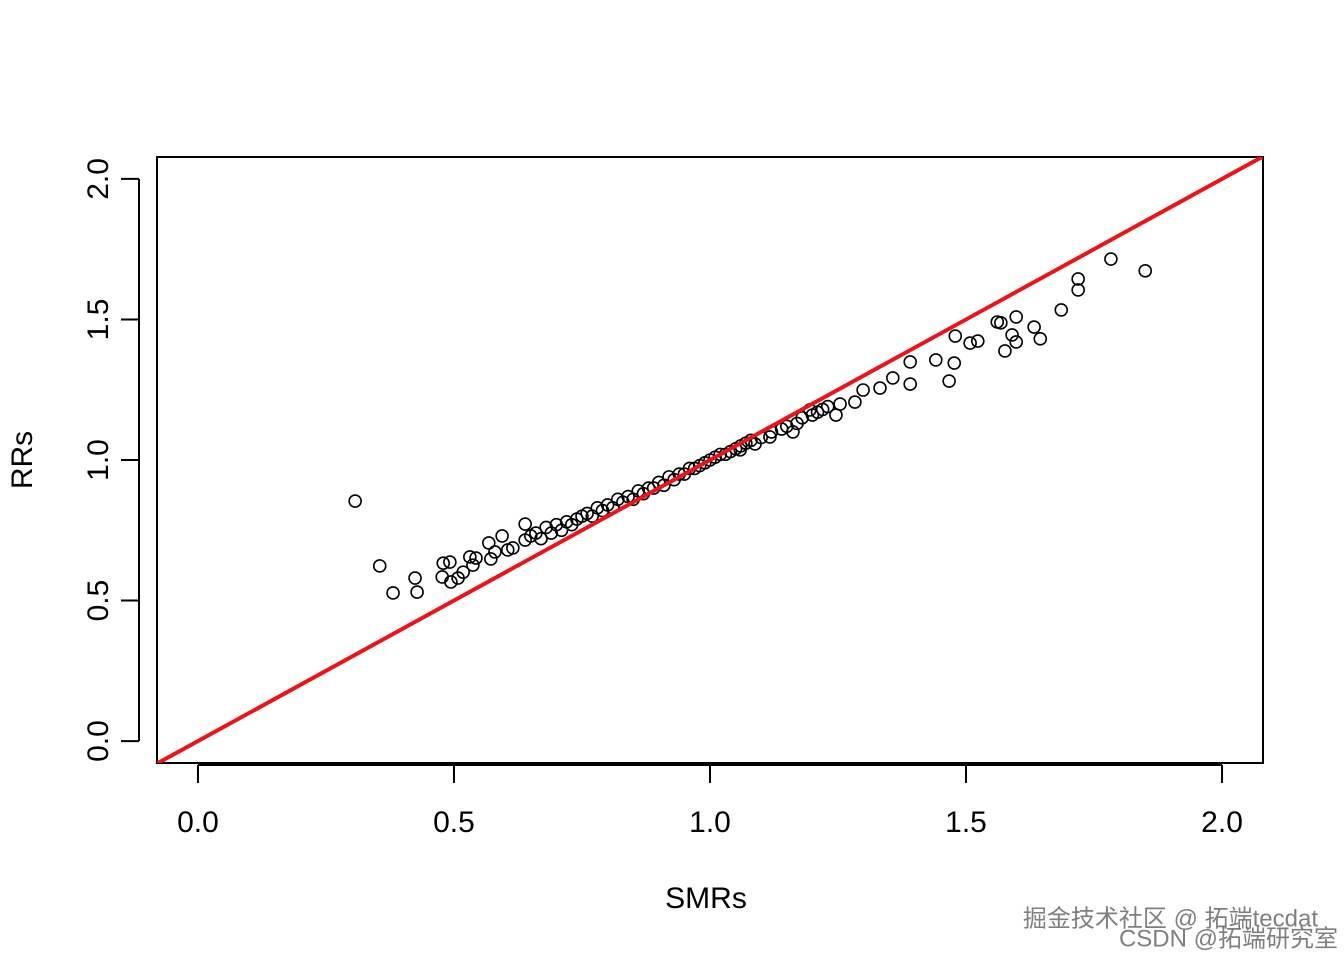 The image size is (1344, 960). Describe the element at coordinates (1170, 918) in the screenshot. I see `watermark: 掘金技术社区 @ 拓端tecdat` at that location.